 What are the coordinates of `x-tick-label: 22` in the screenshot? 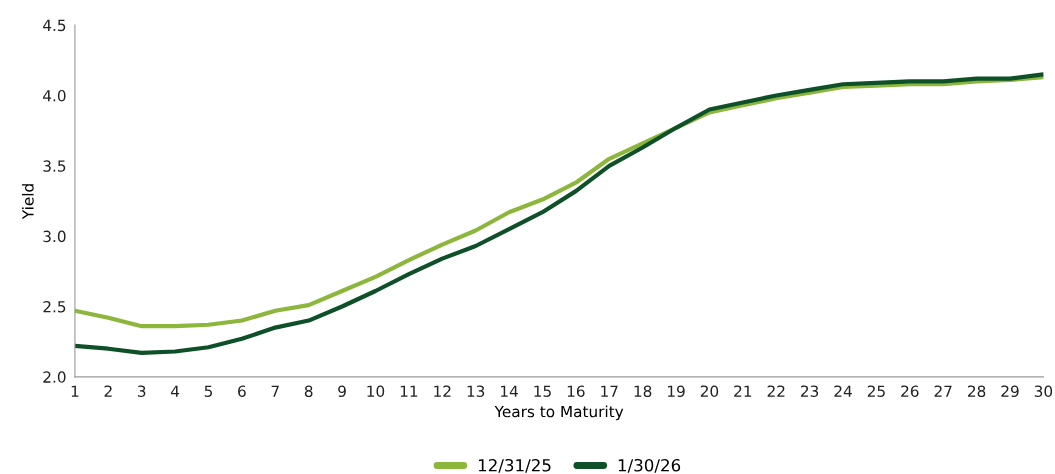 It's located at (776, 391).